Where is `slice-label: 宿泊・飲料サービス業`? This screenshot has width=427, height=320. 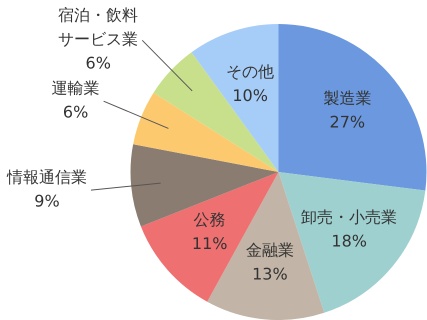 slice-label: 宿泊・飲料サービス業 is located at coordinates (98, 26).